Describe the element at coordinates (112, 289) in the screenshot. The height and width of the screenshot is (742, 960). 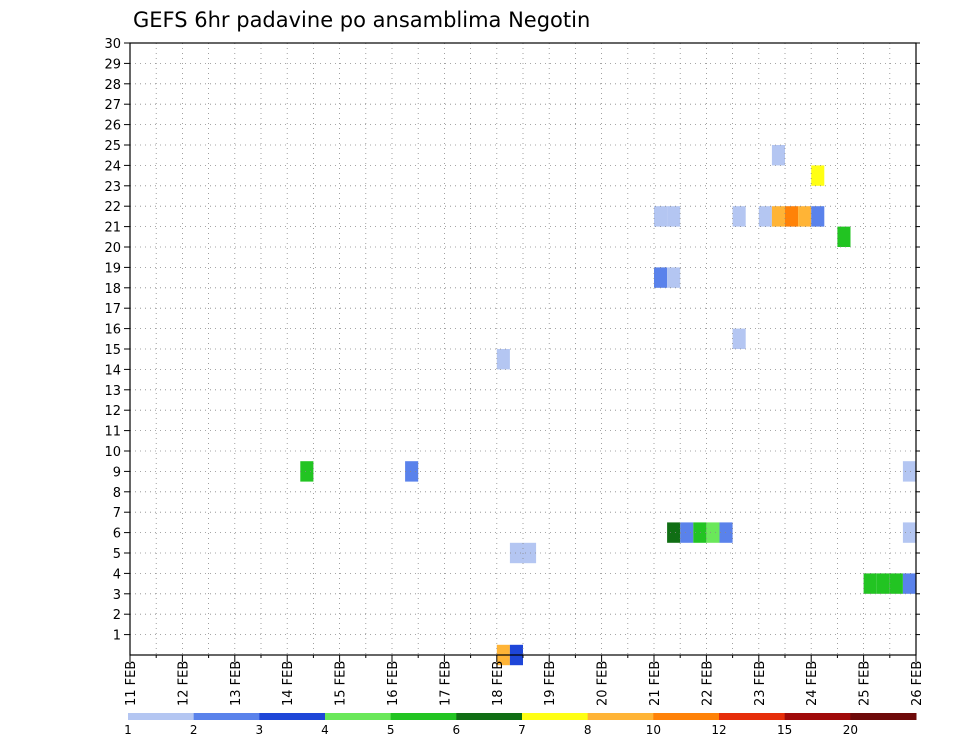
I see `y-tick-label: 18` at that location.